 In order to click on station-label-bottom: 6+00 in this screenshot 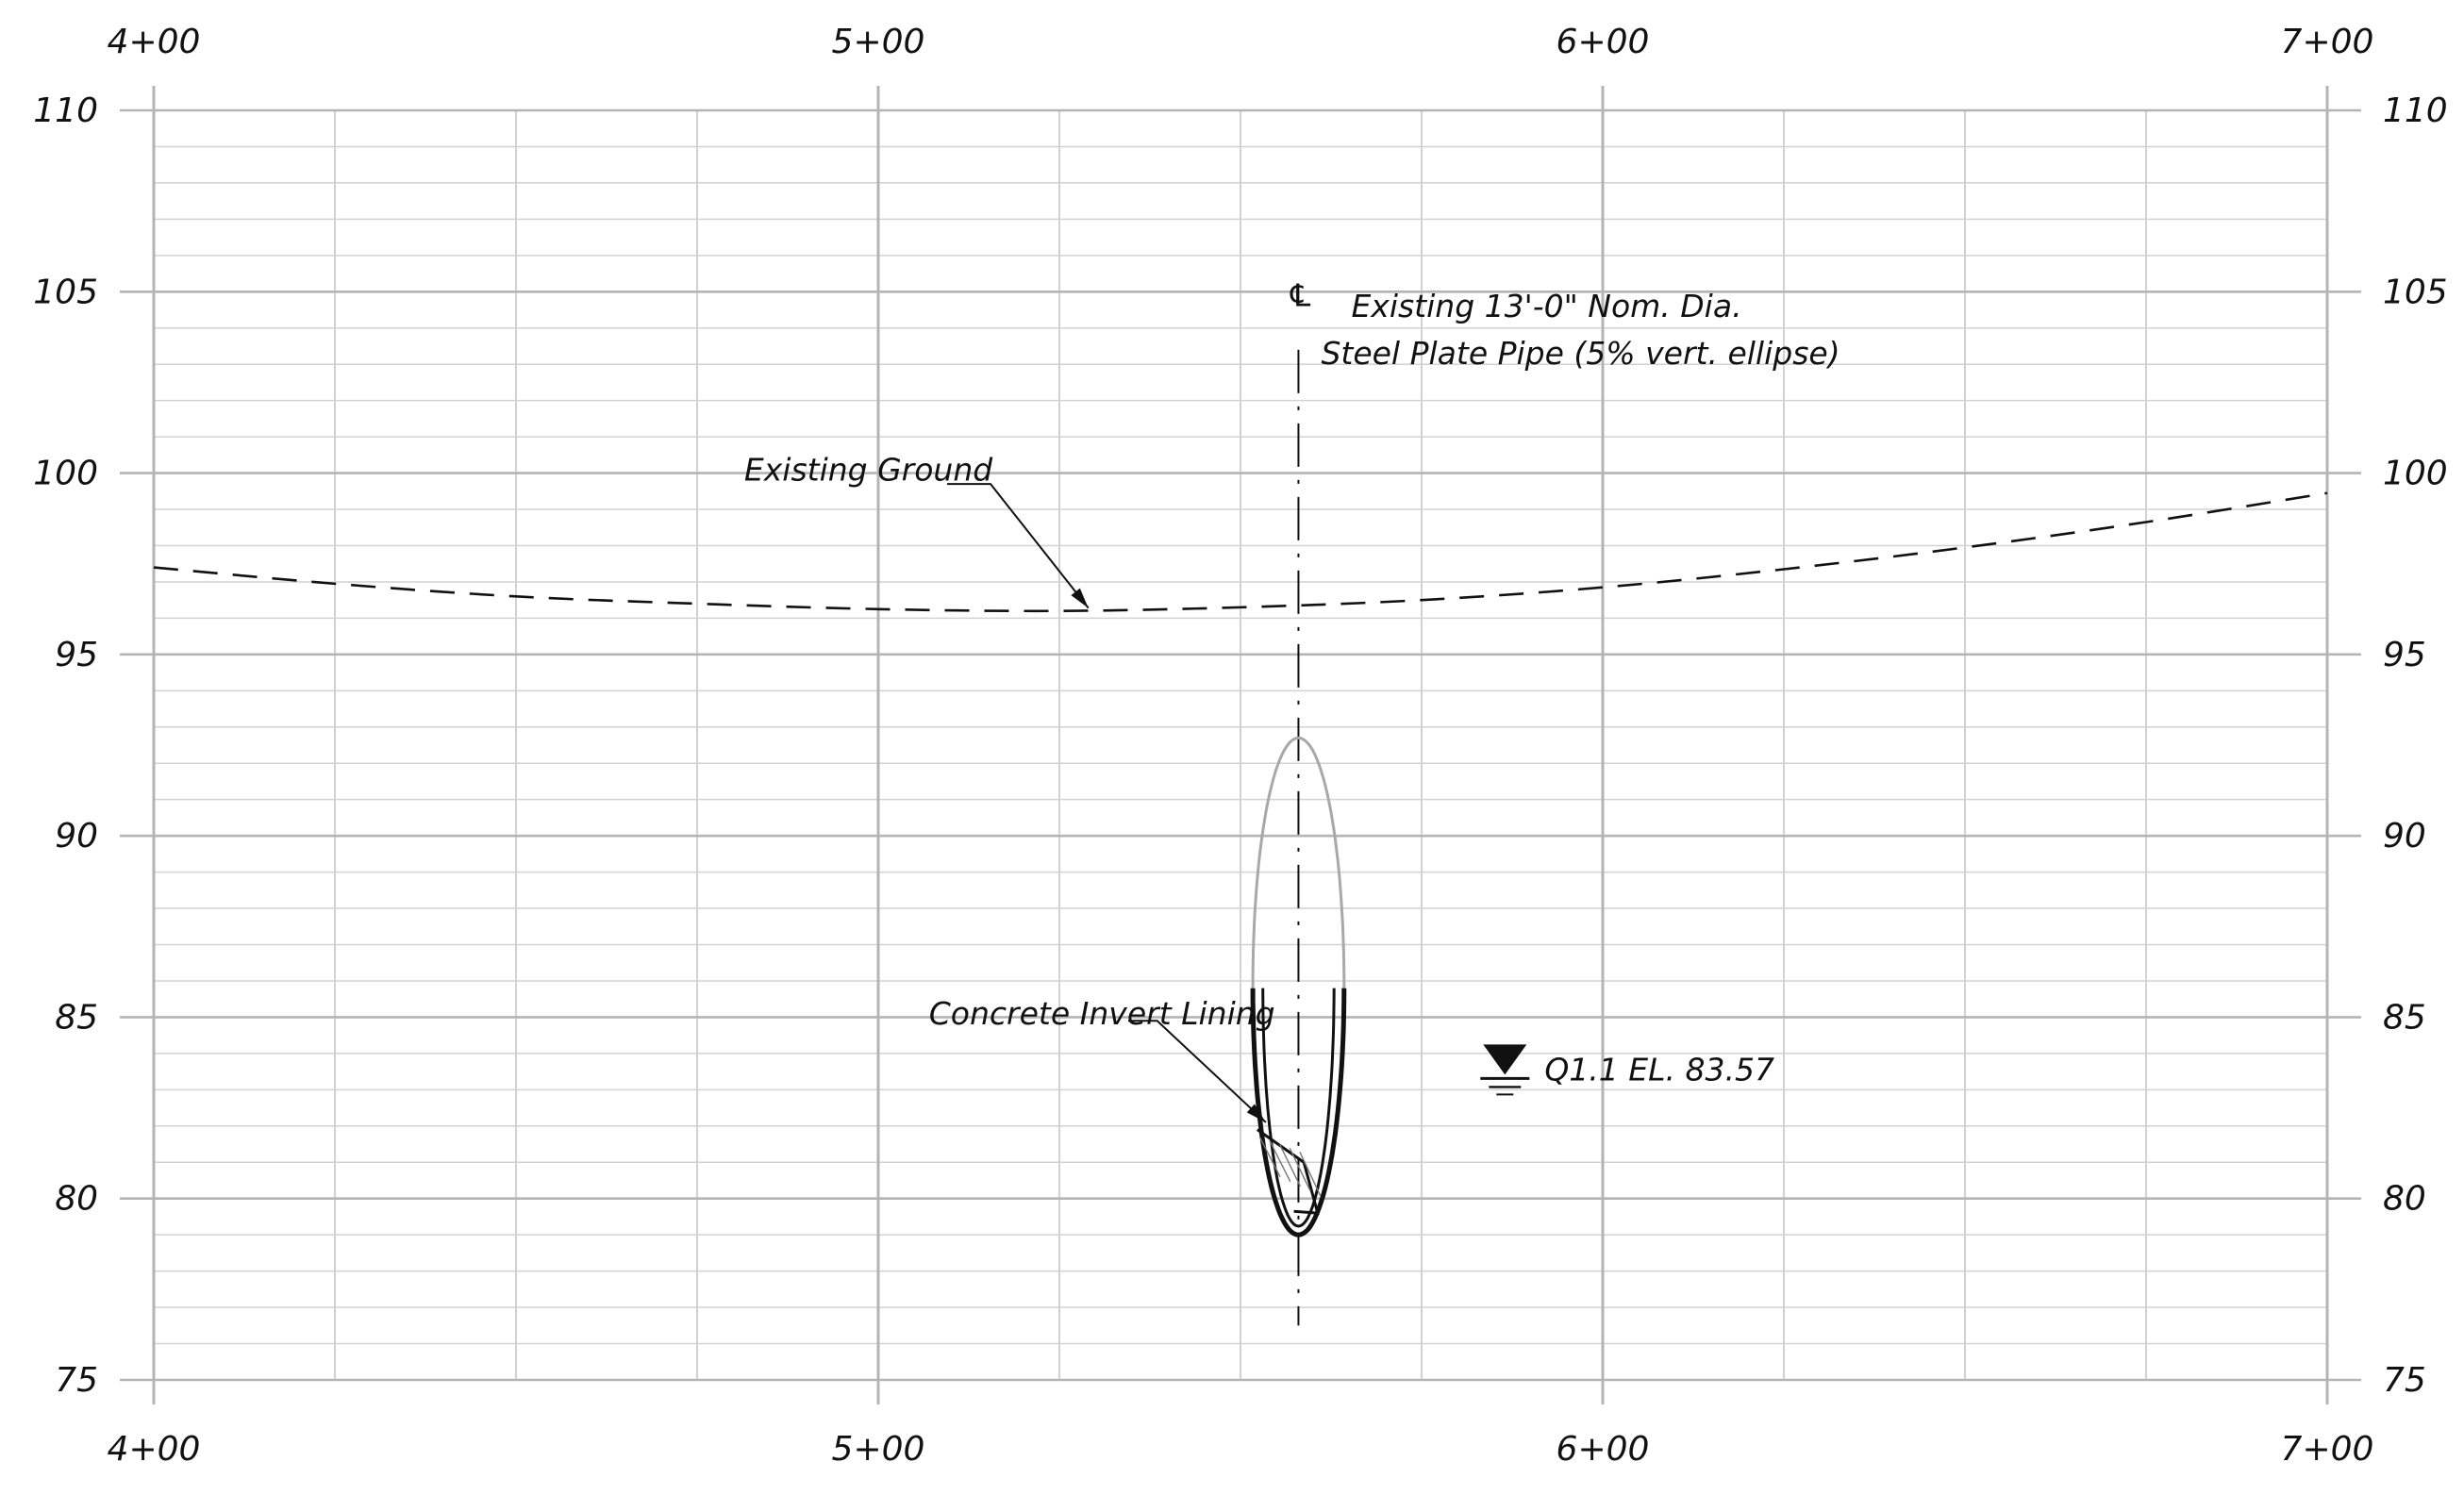, I will do `click(1604, 1449)`.